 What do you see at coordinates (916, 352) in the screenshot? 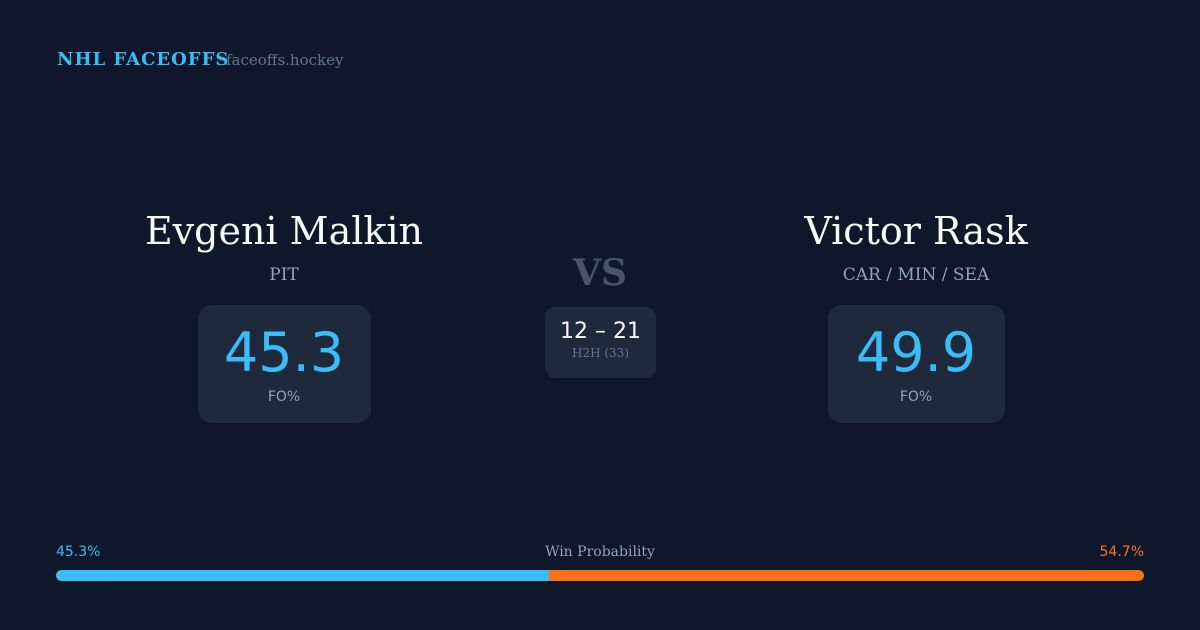
I see `player2-fo-pct: 49.9` at bounding box center [916, 352].